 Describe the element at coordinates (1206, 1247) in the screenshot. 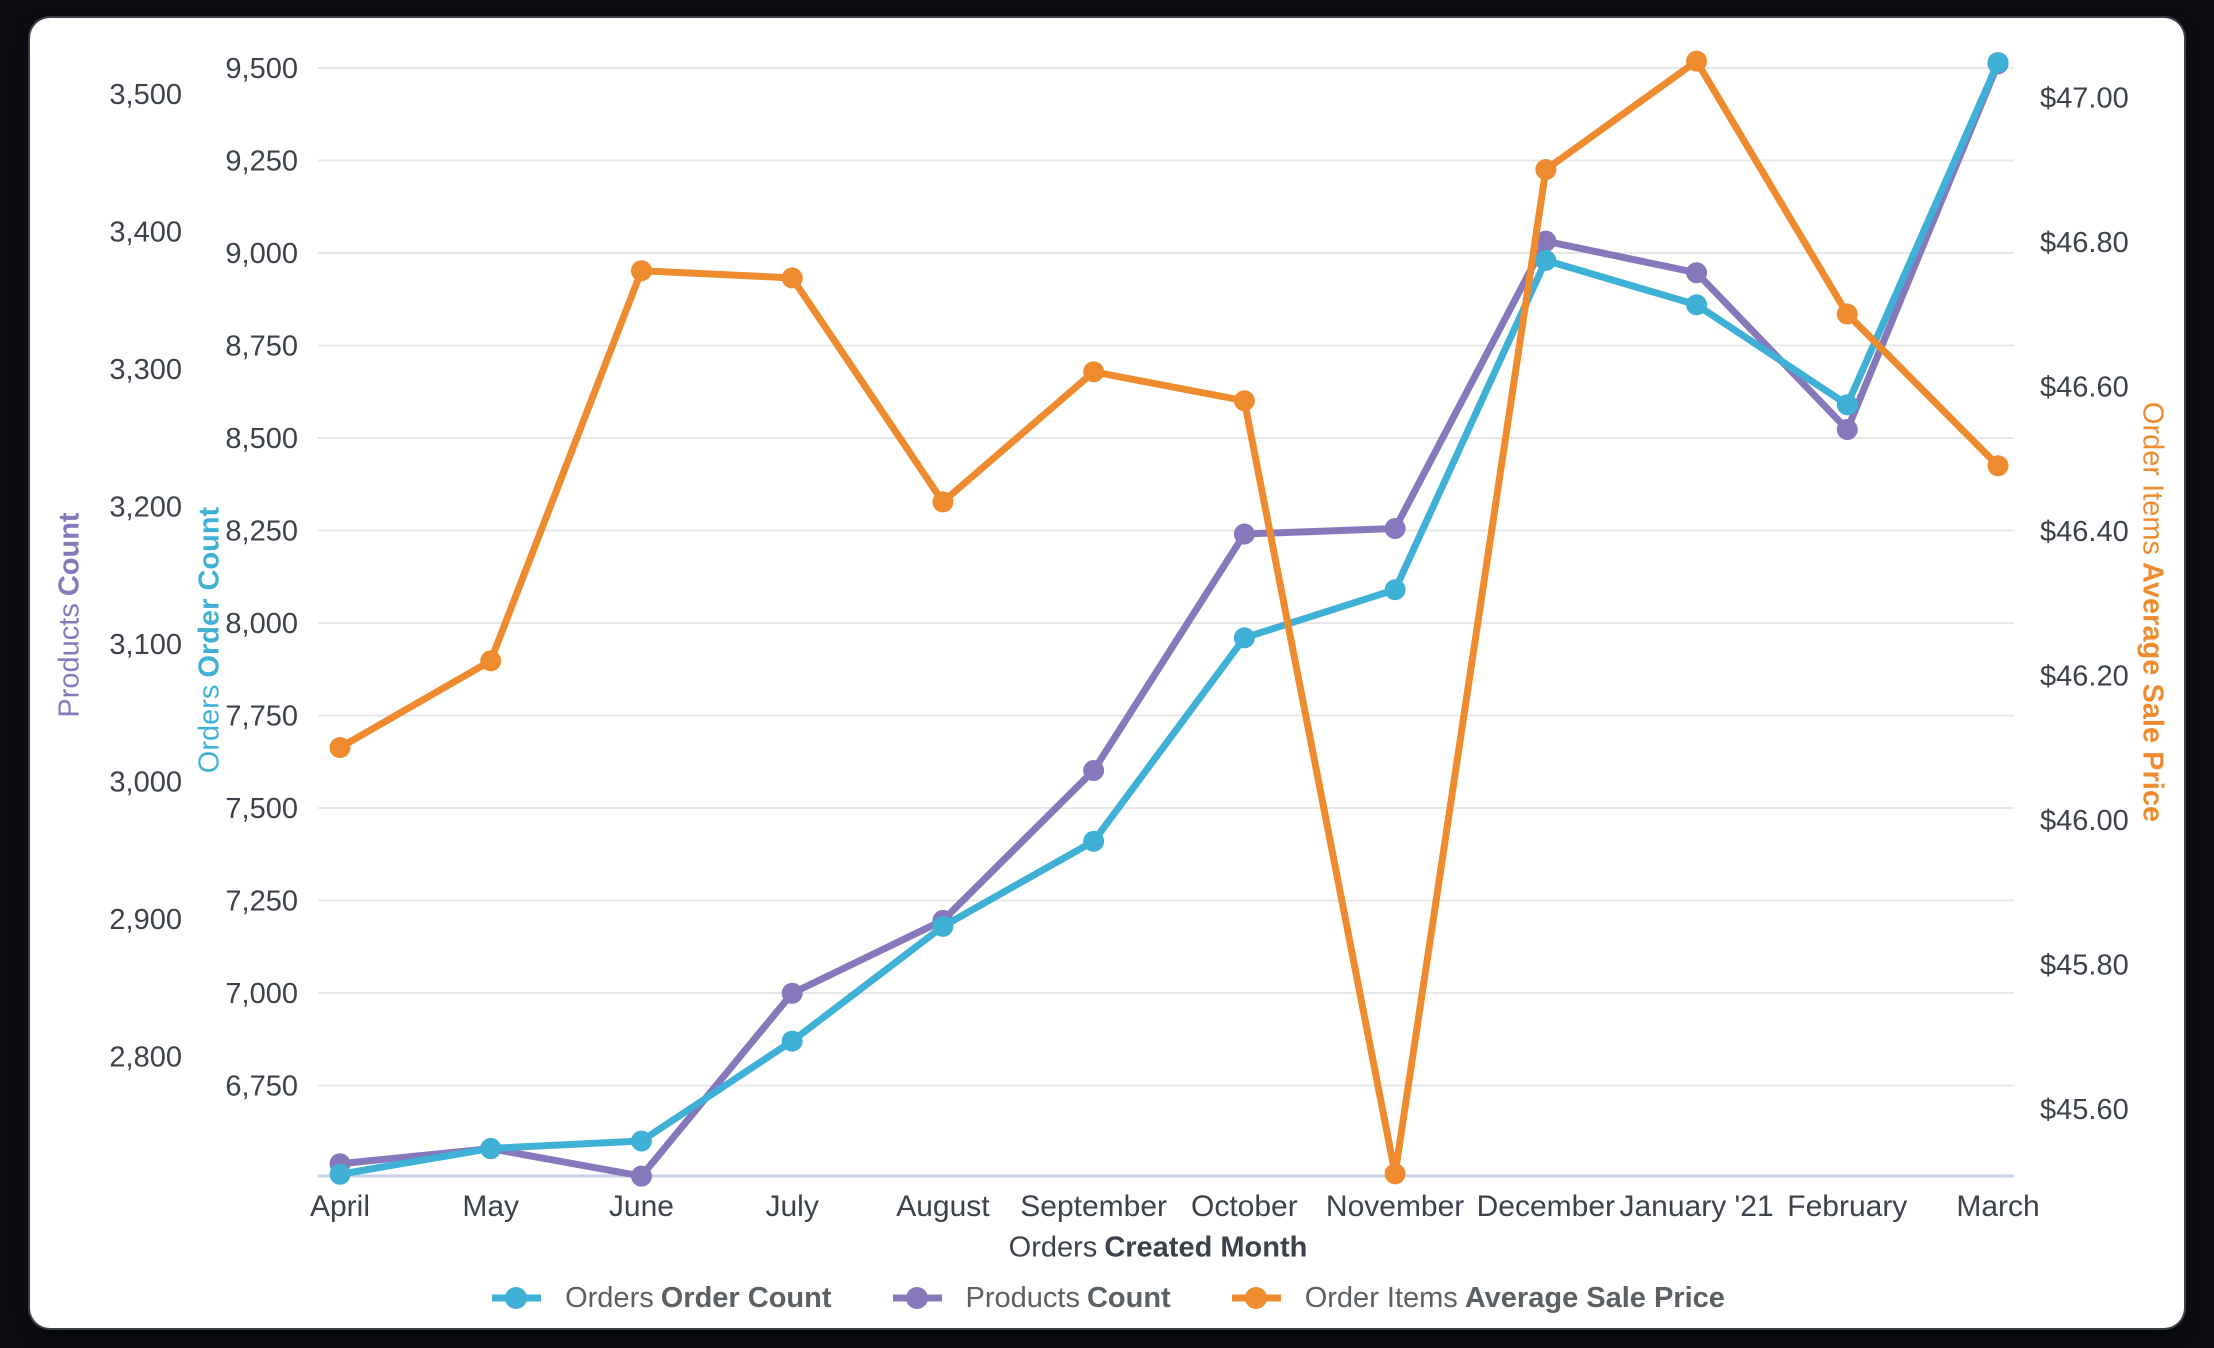

I see `x-axis-title-field: Created Month` at that location.